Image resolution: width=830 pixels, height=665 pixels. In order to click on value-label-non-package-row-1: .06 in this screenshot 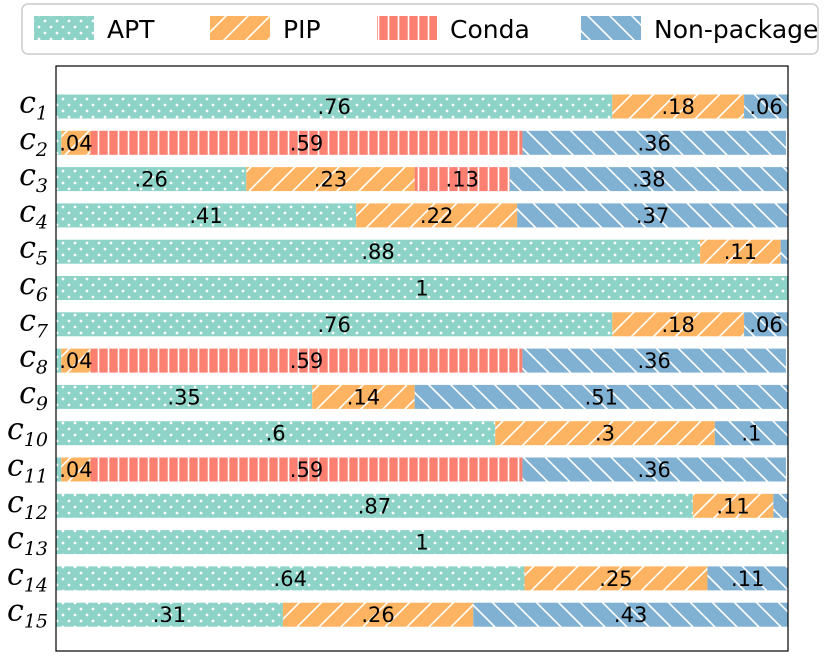, I will do `click(765, 107)`.